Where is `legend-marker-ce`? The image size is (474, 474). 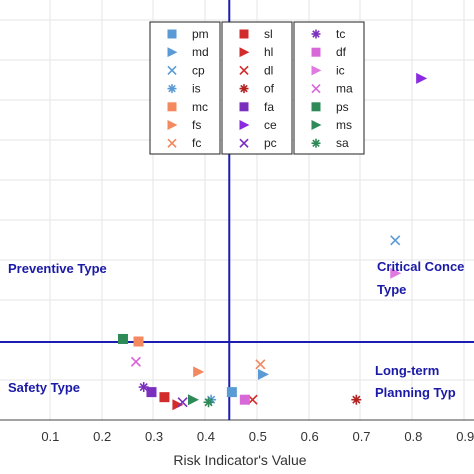 legend-marker-ce is located at coordinates (244, 125).